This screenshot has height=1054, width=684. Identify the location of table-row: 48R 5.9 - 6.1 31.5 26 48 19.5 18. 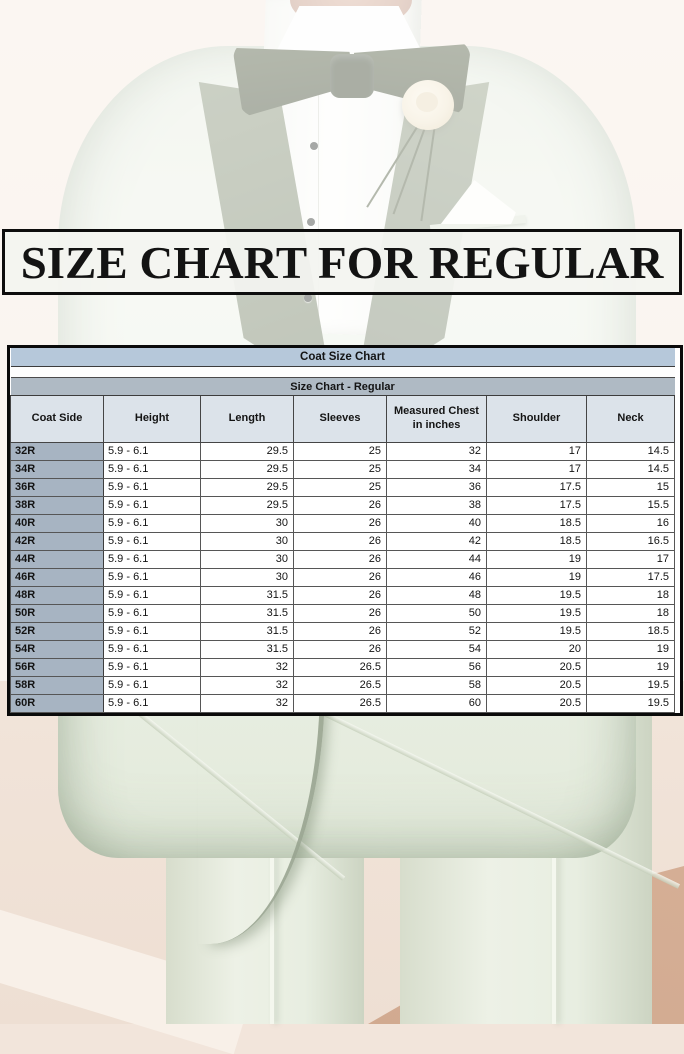
(343, 595).